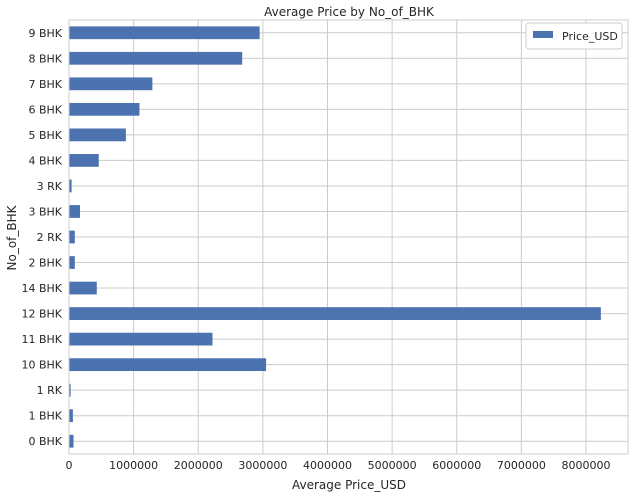 Image resolution: width=633 pixels, height=496 pixels. What do you see at coordinates (543, 34) in the screenshot?
I see `legend-swatch` at bounding box center [543, 34].